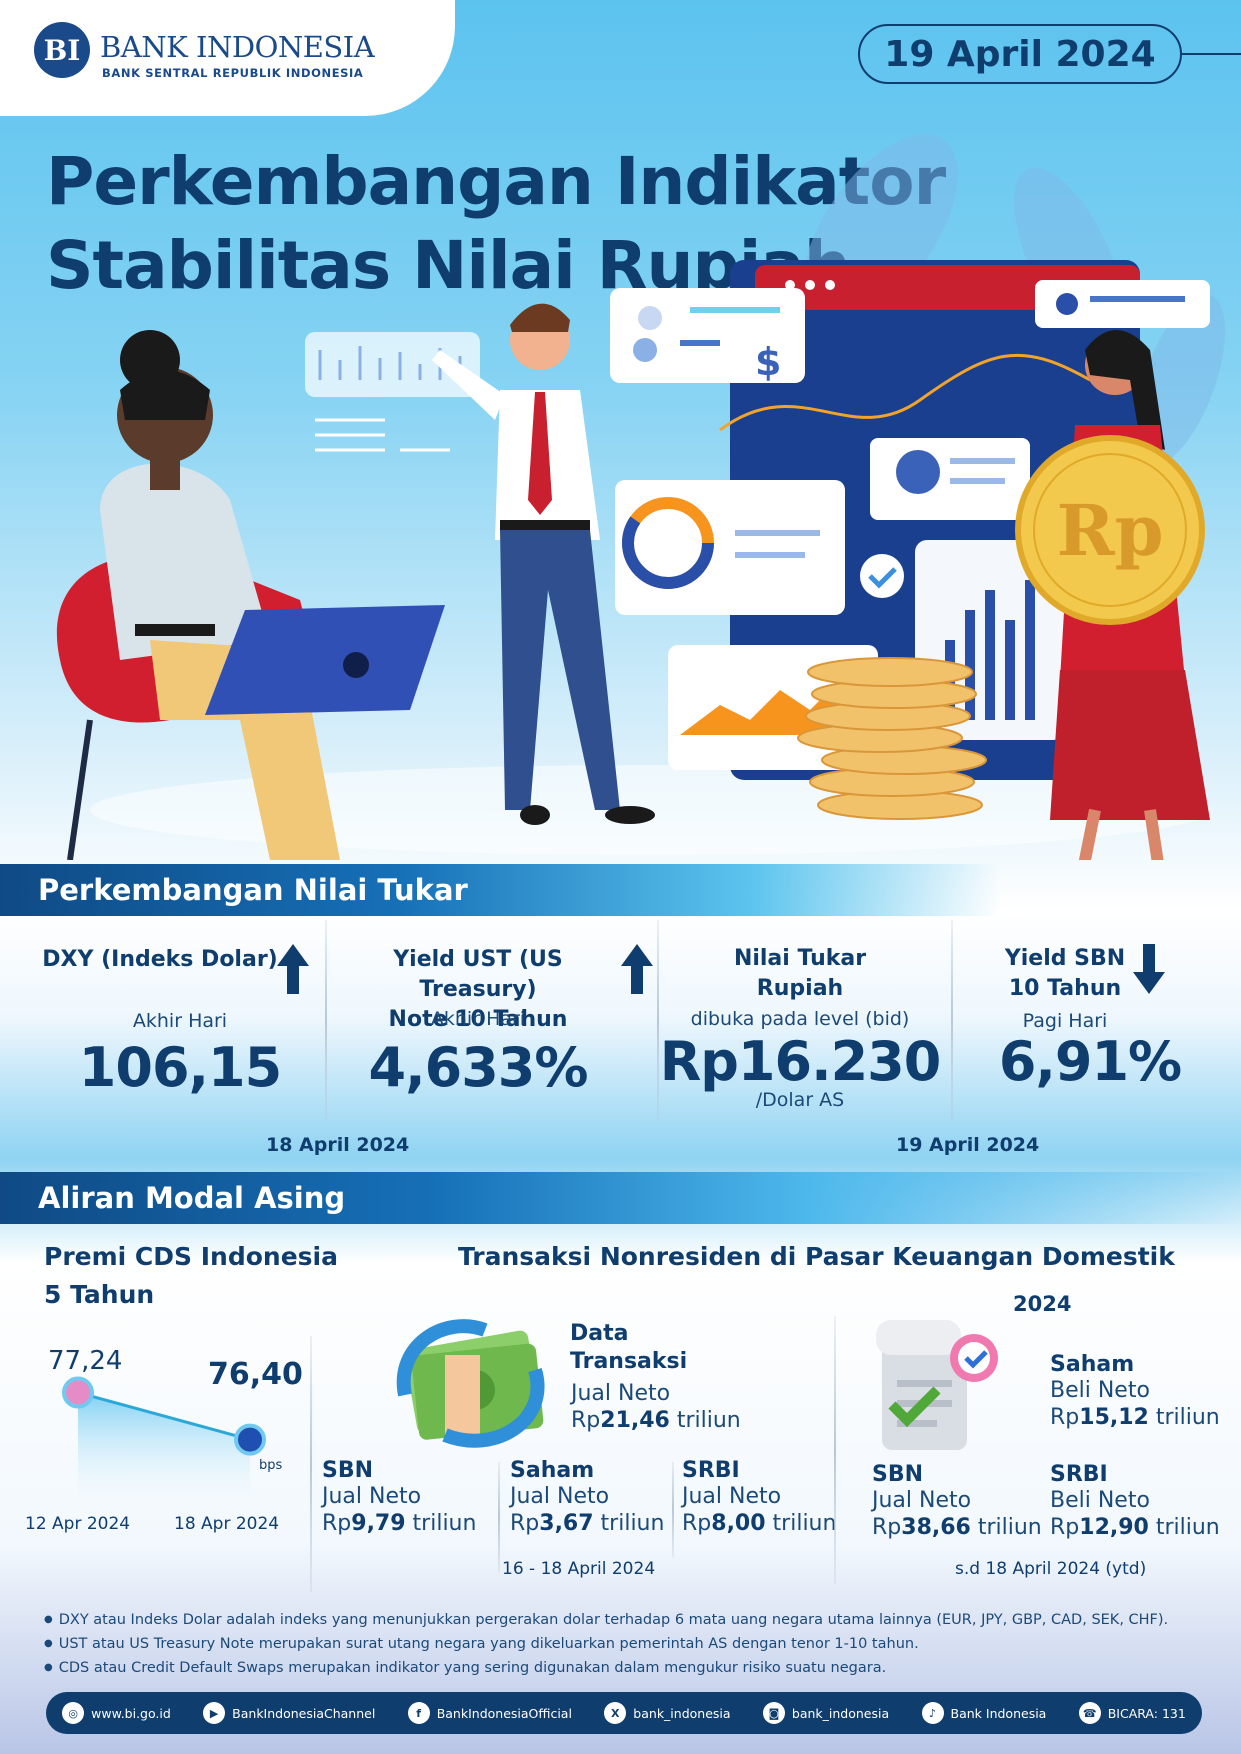 Image resolution: width=1241 pixels, height=1754 pixels. What do you see at coordinates (1112, 595) in the screenshot?
I see `woman-holding-rupiah-coin-icon: Rp` at bounding box center [1112, 595].